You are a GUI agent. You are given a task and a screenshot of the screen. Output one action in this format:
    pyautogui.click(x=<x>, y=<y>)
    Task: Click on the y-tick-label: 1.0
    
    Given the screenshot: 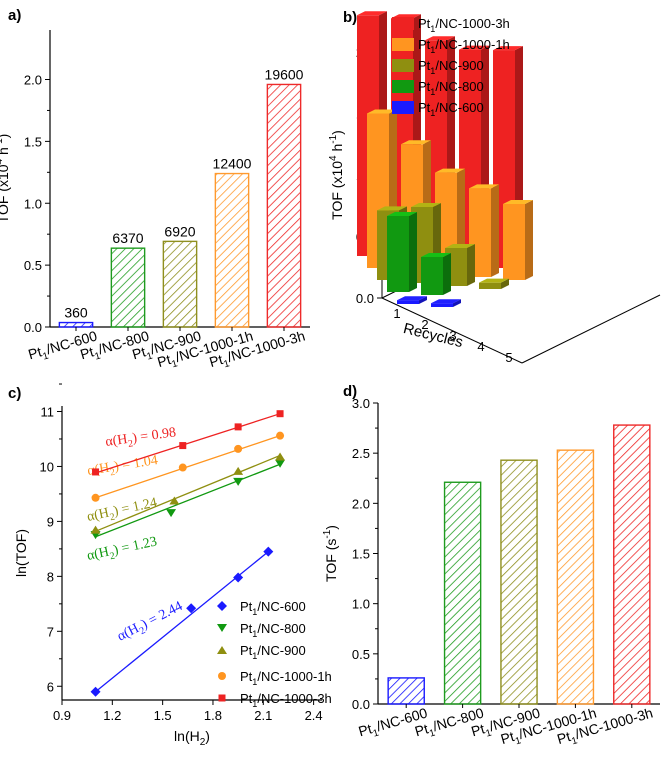 What is the action you would take?
    pyautogui.click(x=33, y=203)
    